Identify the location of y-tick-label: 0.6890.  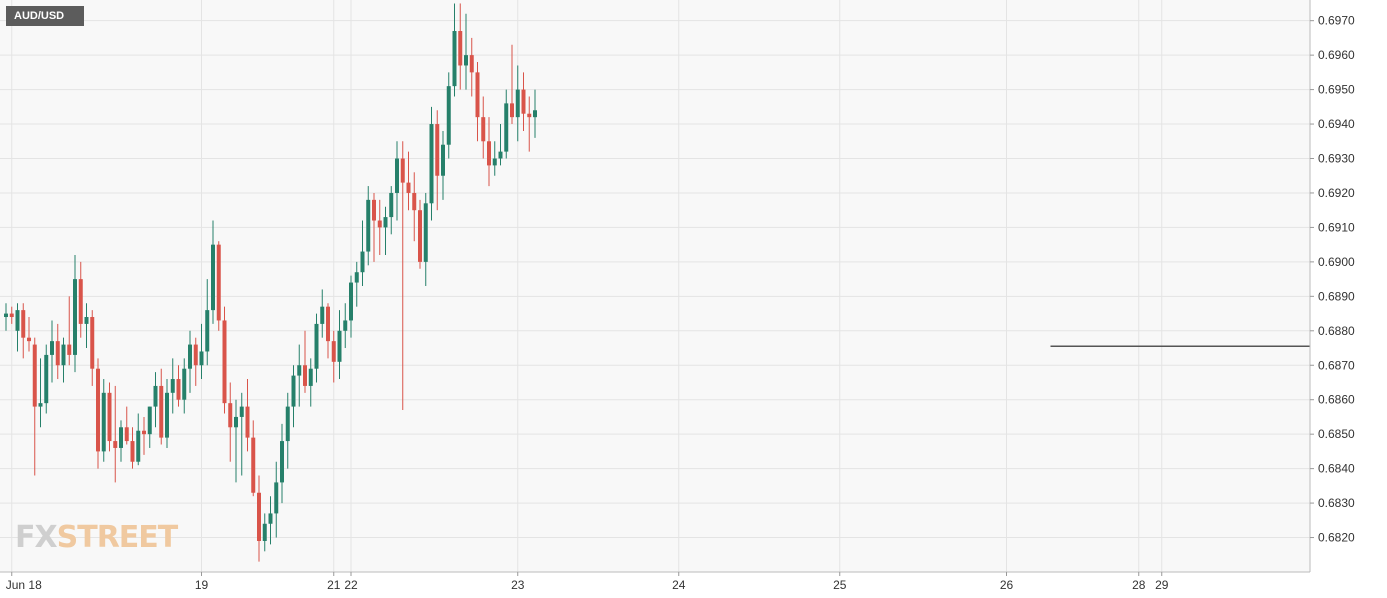
(1336, 296).